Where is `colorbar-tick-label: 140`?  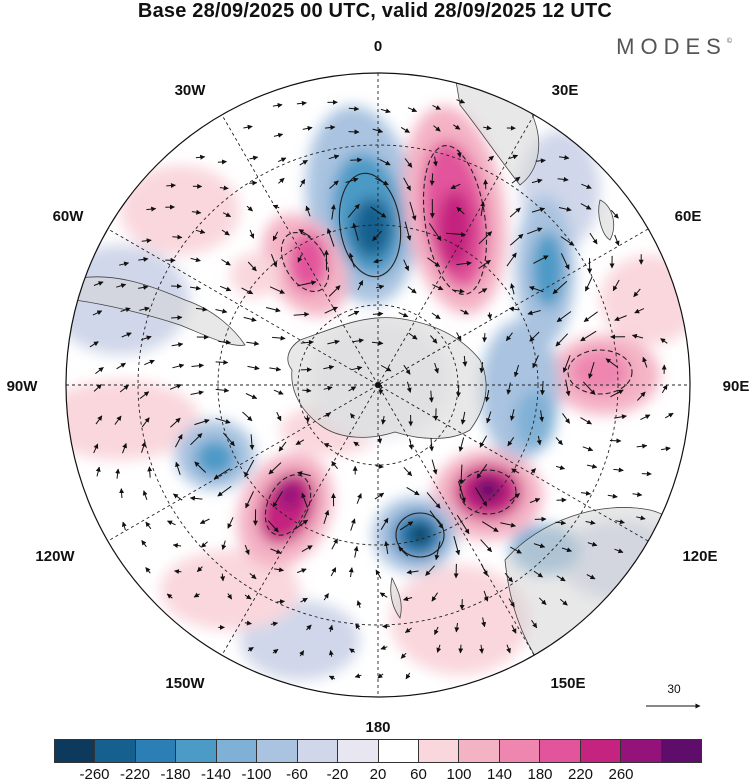
colorbar-tick-label: 140 is located at coordinates (499, 774).